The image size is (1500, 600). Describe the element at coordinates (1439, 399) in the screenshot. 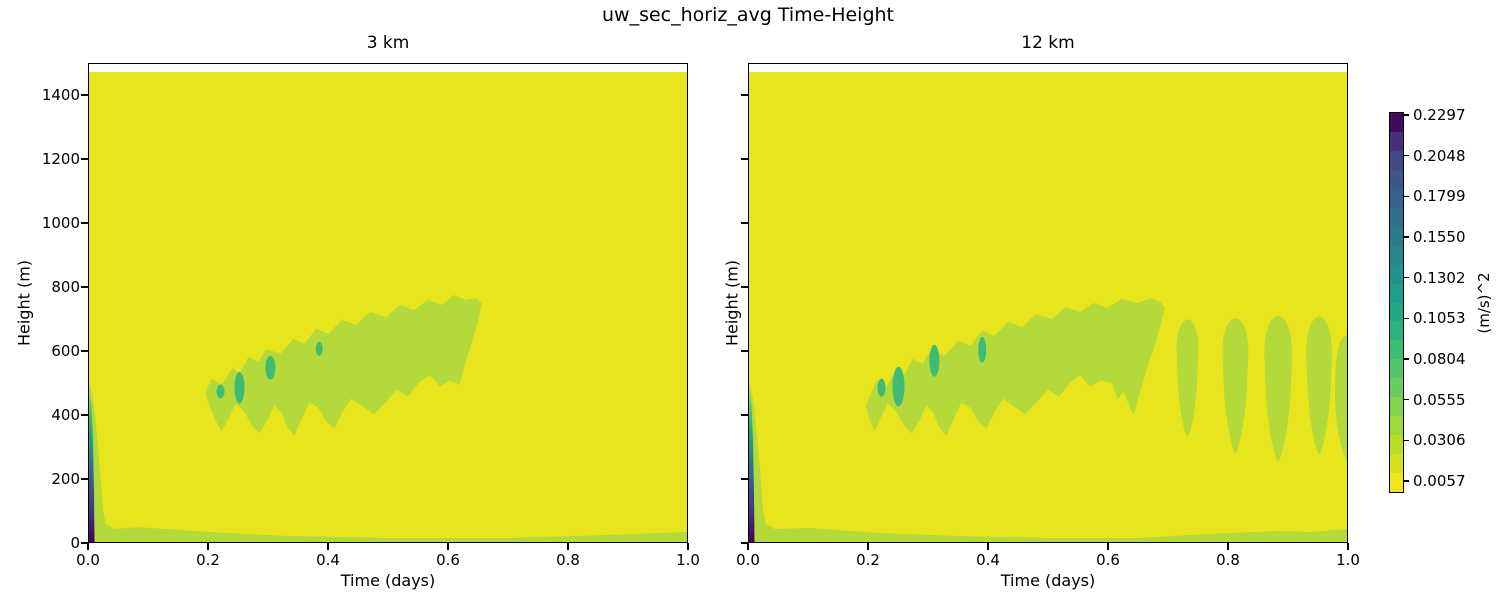

I see `colorbar-tick-label: 0.0555` at that location.